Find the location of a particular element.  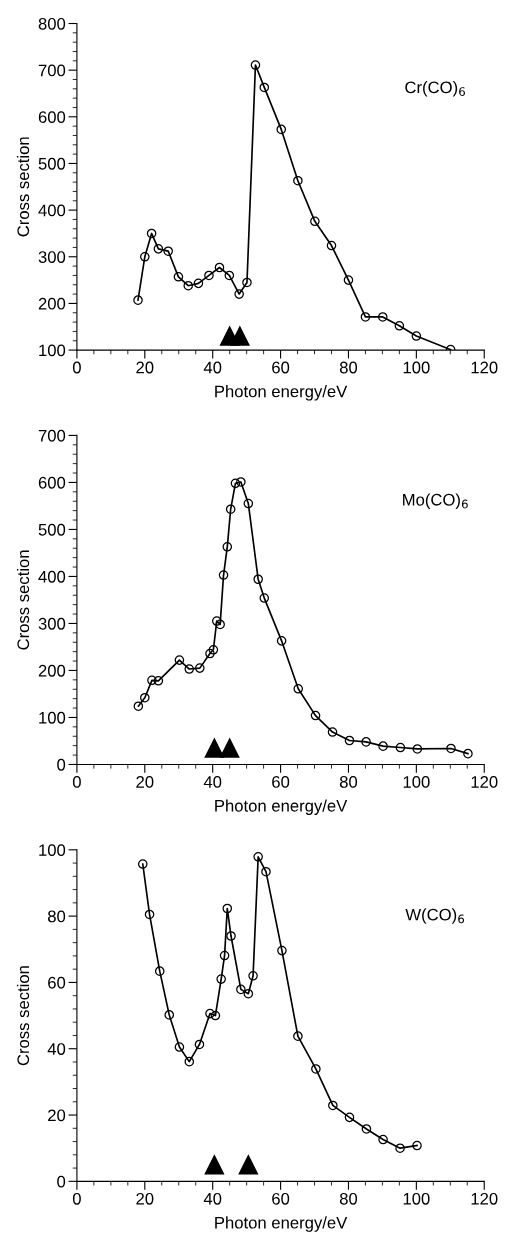

x-axis-title: Photon energy/eV is located at coordinates (281, 807).